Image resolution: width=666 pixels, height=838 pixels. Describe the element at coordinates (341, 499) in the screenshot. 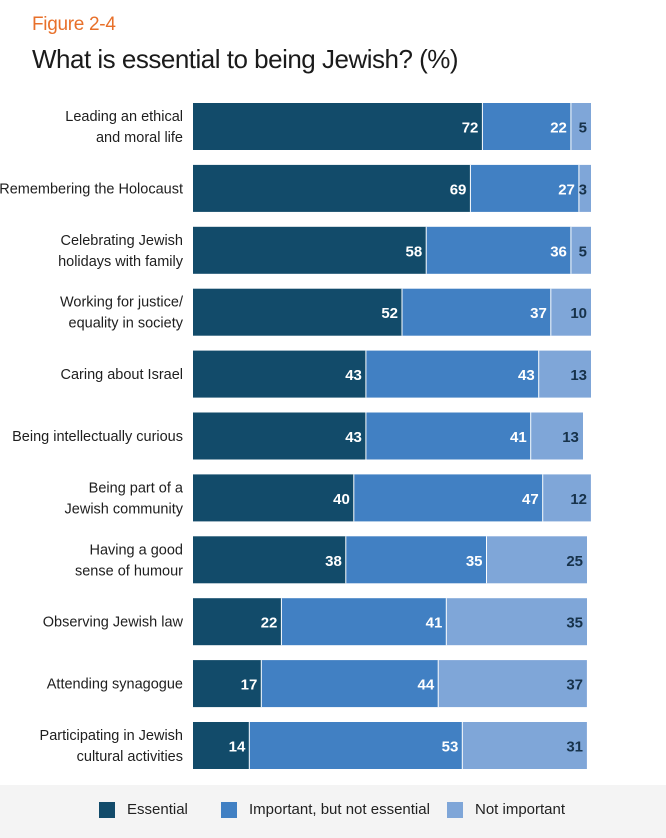

I see `data-label-essential: 40` at that location.